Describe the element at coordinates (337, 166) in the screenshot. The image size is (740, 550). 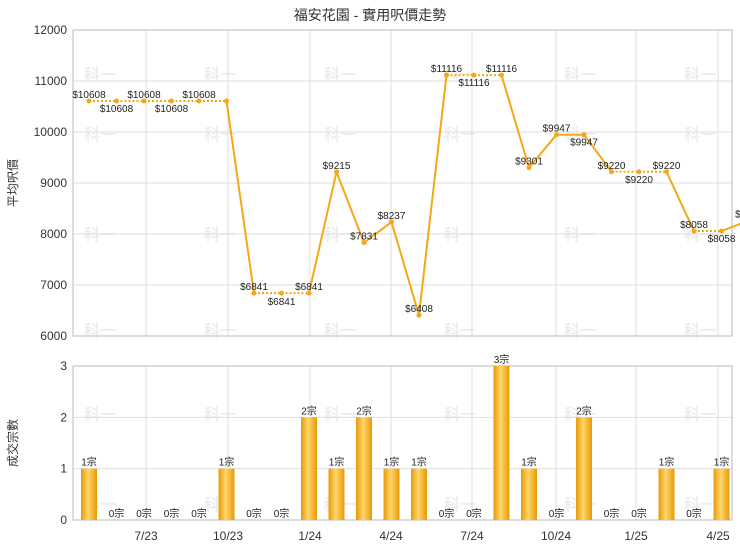
I see `price-data-label: $9215` at that location.